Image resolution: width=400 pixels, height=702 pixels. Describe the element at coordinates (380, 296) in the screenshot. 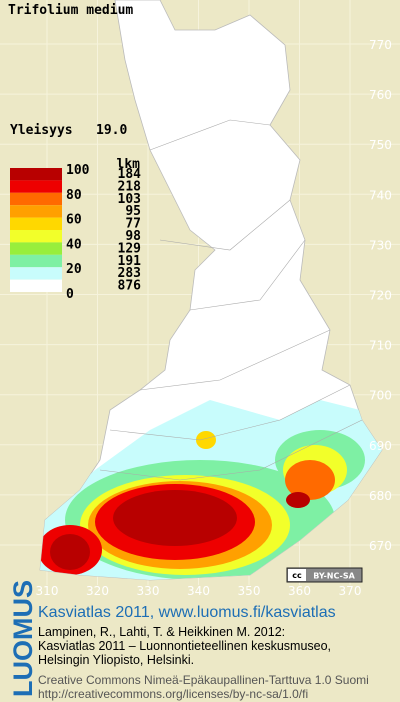

I see `grid-label: 720` at that location.